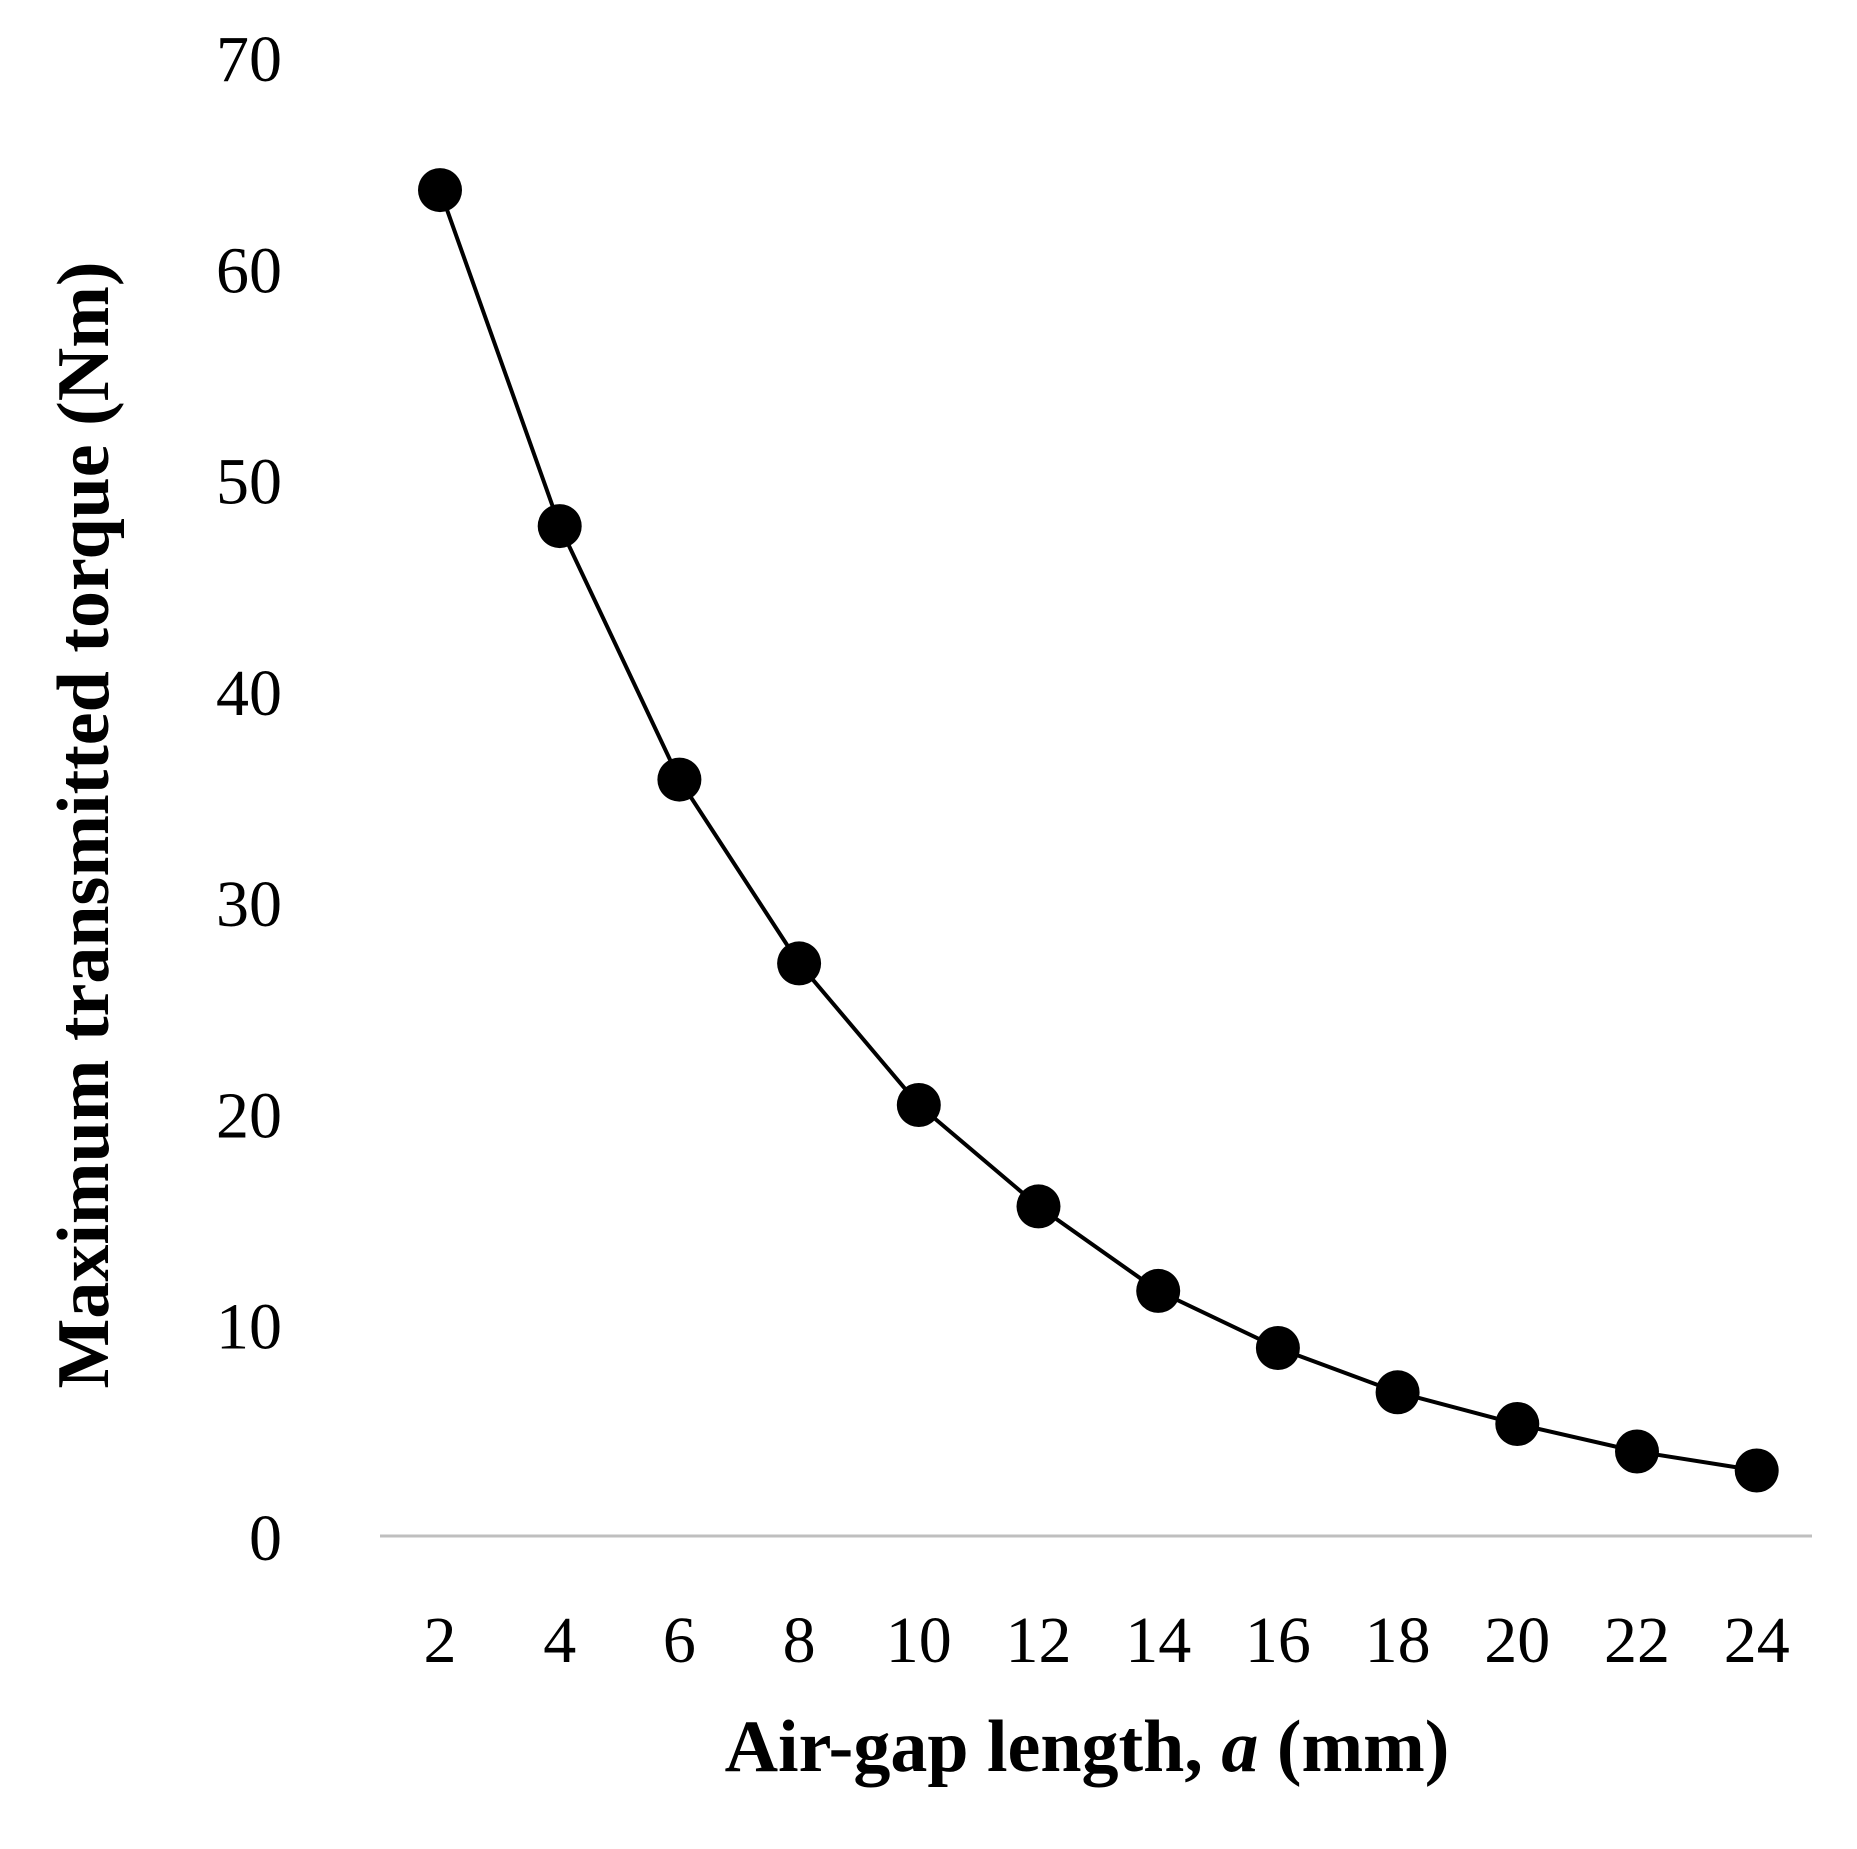 The height and width of the screenshot is (1849, 1857). I want to click on x-tick-label: 8, so click(799, 1640).